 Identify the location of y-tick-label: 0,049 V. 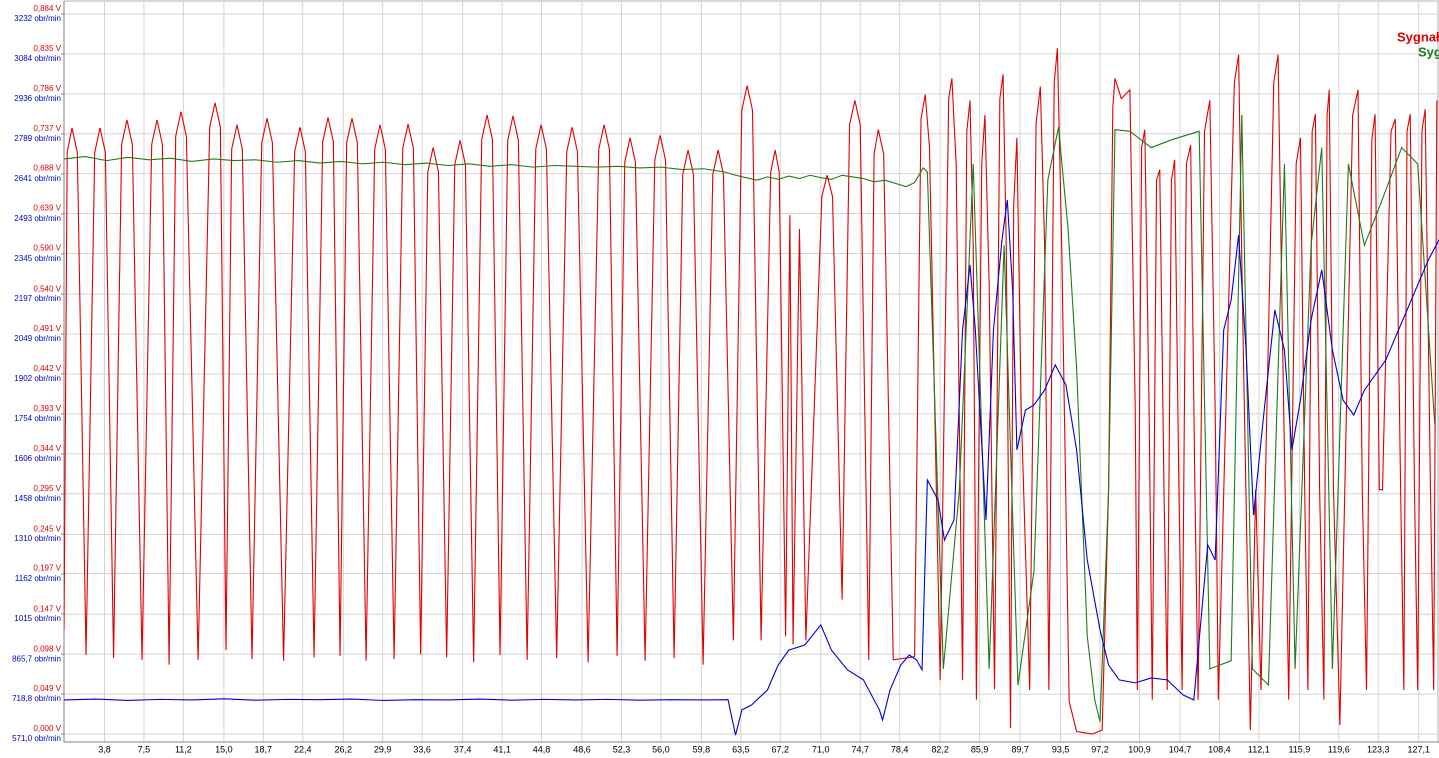
(47, 688).